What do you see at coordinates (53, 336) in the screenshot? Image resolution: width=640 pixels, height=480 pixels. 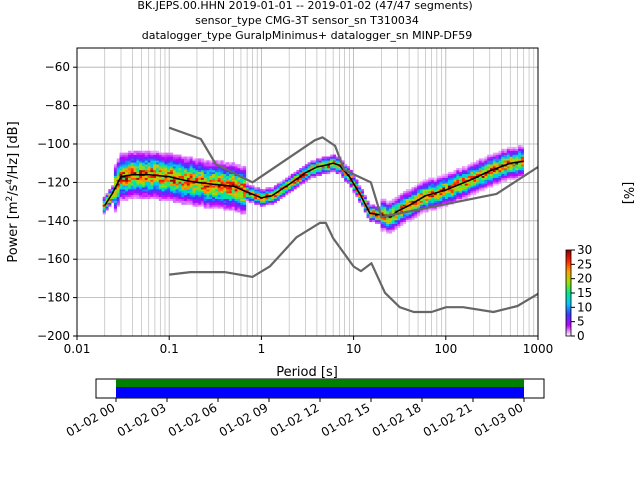 I see `y-tick-label: −200` at bounding box center [53, 336].